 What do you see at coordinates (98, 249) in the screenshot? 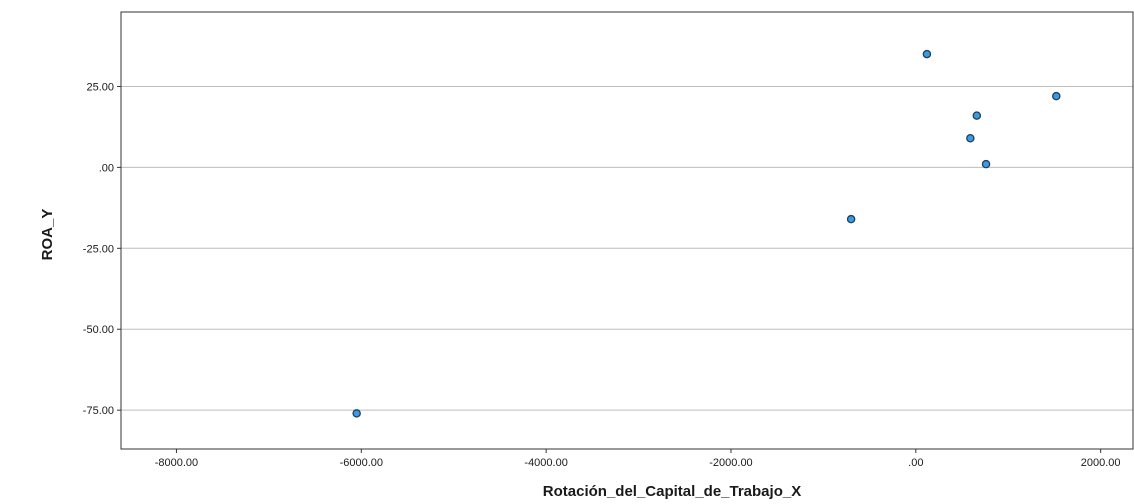
I see `y-tick-label: -25.00` at bounding box center [98, 249].